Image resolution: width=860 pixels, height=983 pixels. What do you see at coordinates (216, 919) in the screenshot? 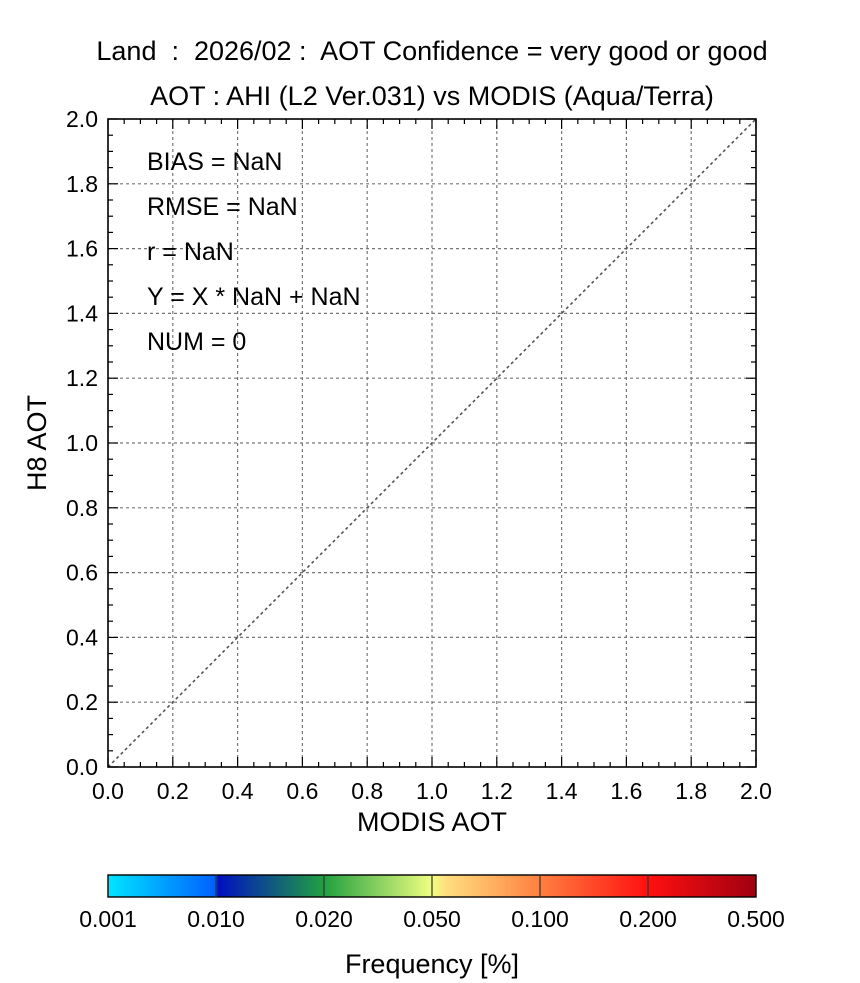
I see `colorbar-tick-label: 0.010` at bounding box center [216, 919].